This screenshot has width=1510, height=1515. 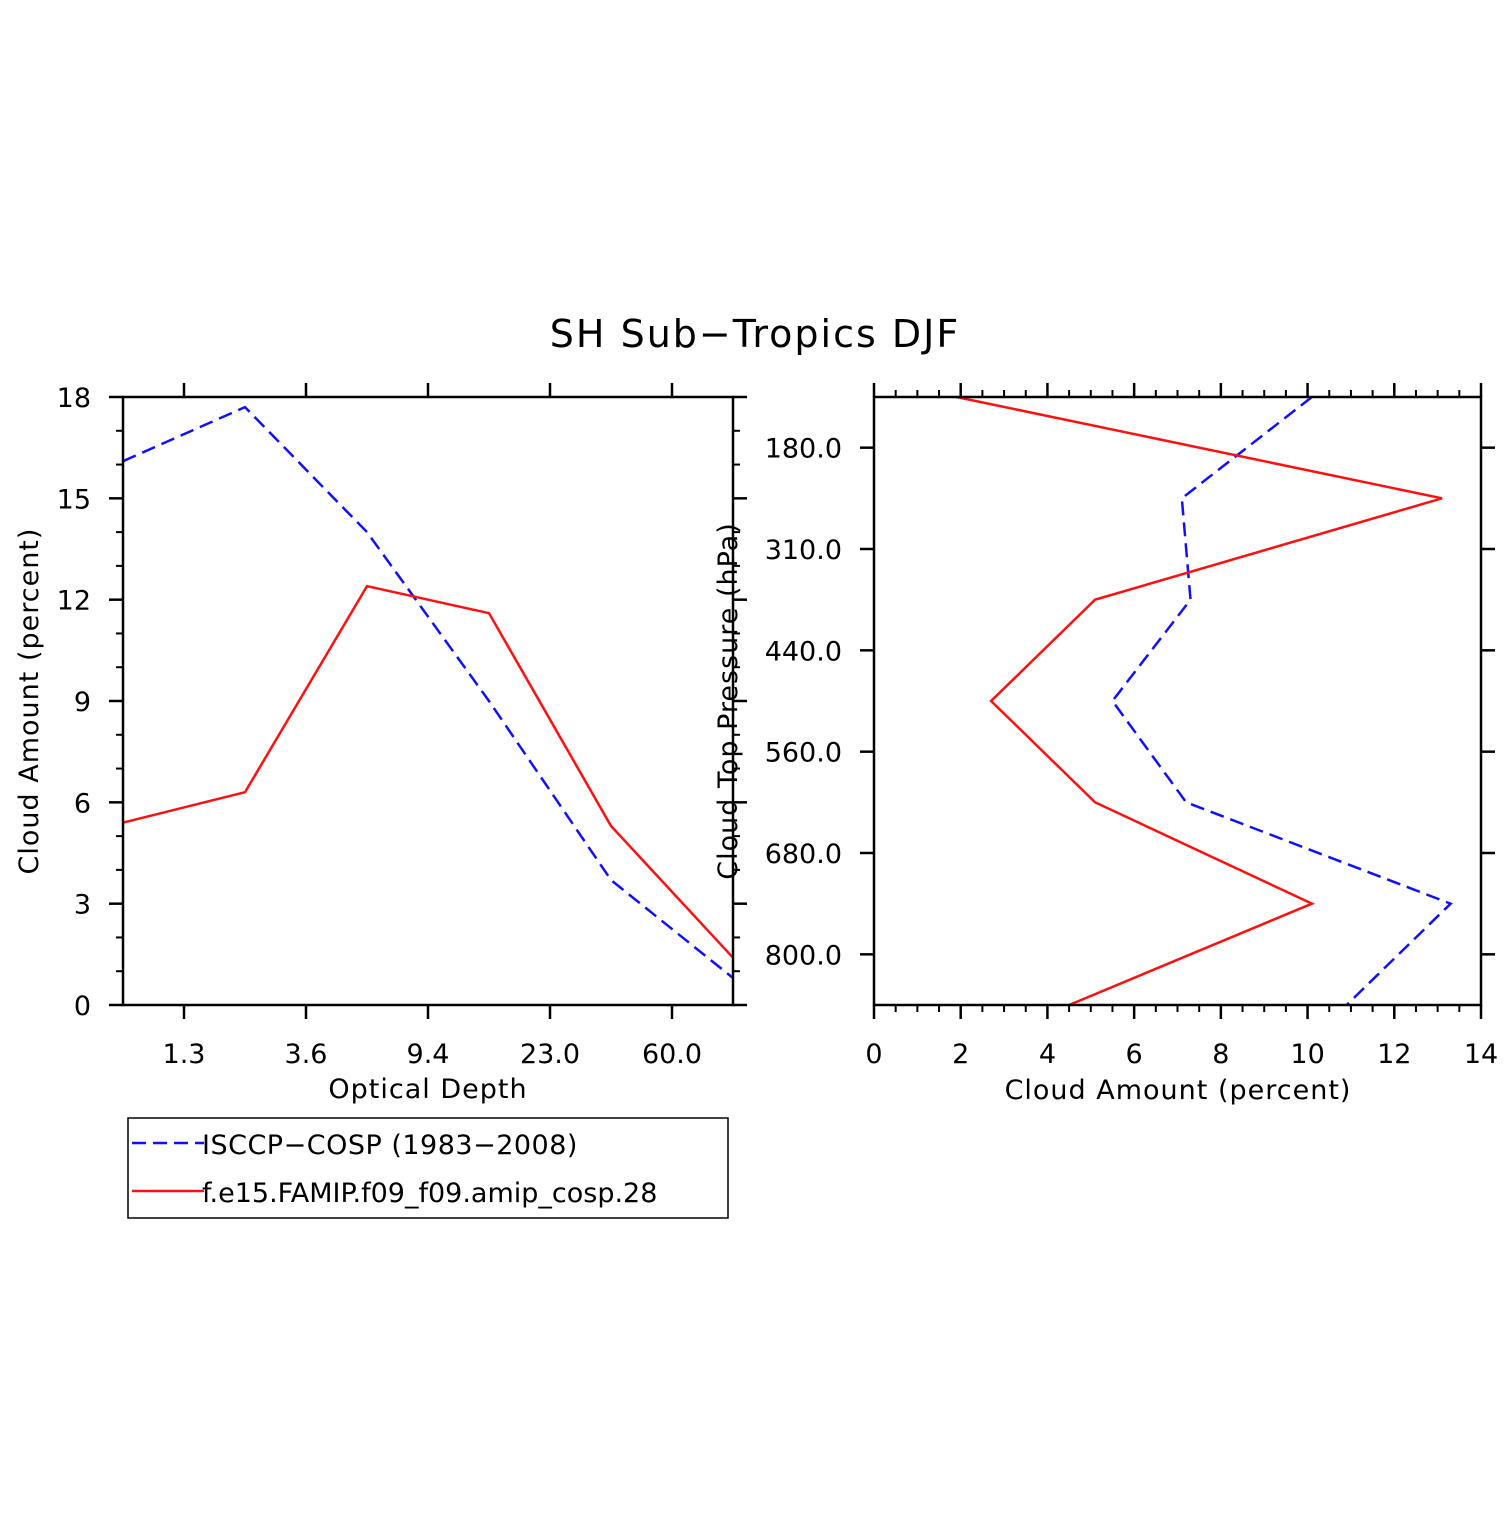 What do you see at coordinates (82, 905) in the screenshot?
I see `left-ytick-label: 3` at bounding box center [82, 905].